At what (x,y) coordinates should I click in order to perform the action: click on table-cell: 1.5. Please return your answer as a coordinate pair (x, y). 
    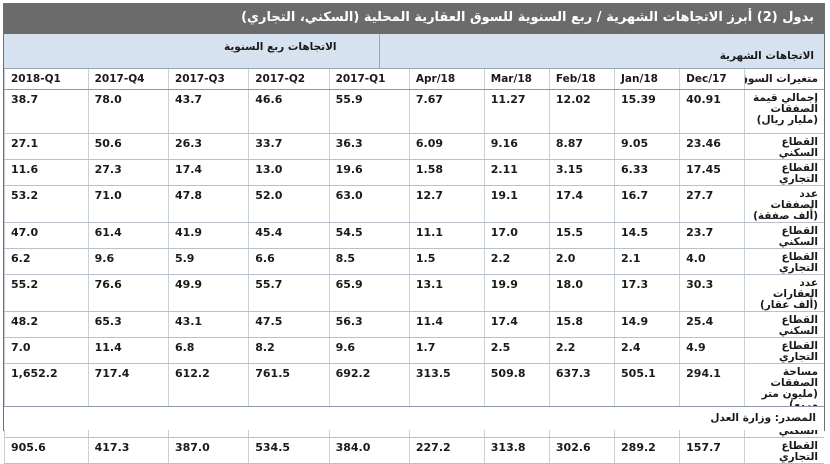
    Looking at the image, I should click on (446, 261).